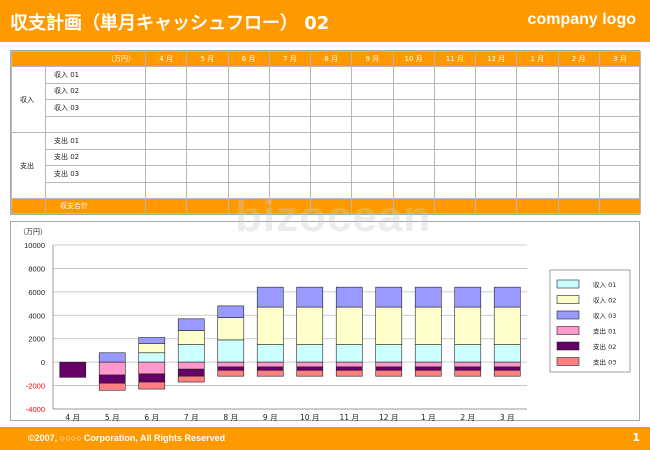 Image resolution: width=650 pixels, height=450 pixels. What do you see at coordinates (72, 417) in the screenshot?
I see `x-tick-label: 4 月` at bounding box center [72, 417].